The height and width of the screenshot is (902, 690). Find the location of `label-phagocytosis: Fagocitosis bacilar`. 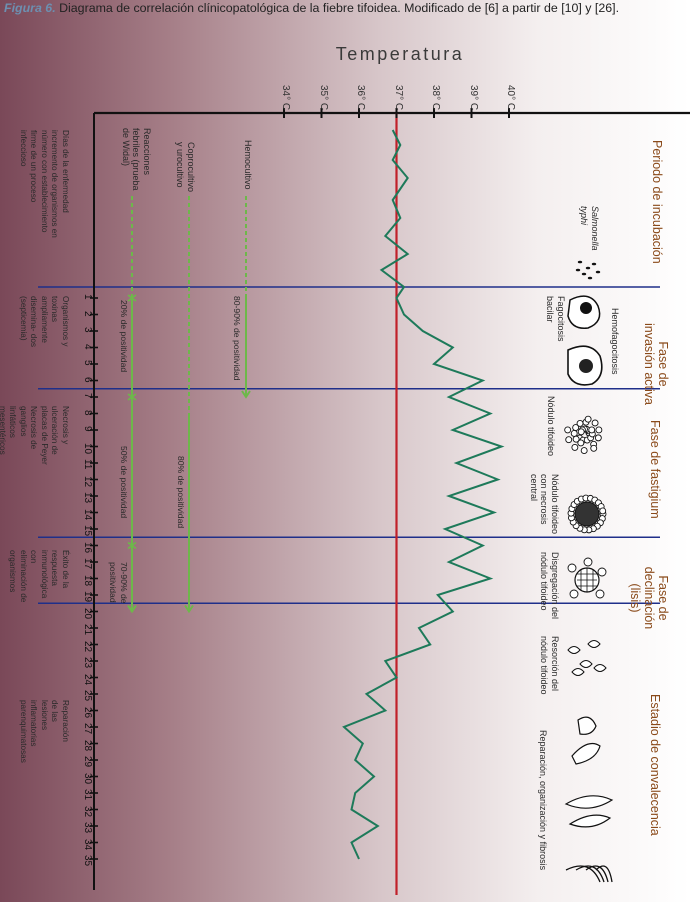

label-phagocytosis: Fagocitosis bacilar is located at coordinates (556, 319).